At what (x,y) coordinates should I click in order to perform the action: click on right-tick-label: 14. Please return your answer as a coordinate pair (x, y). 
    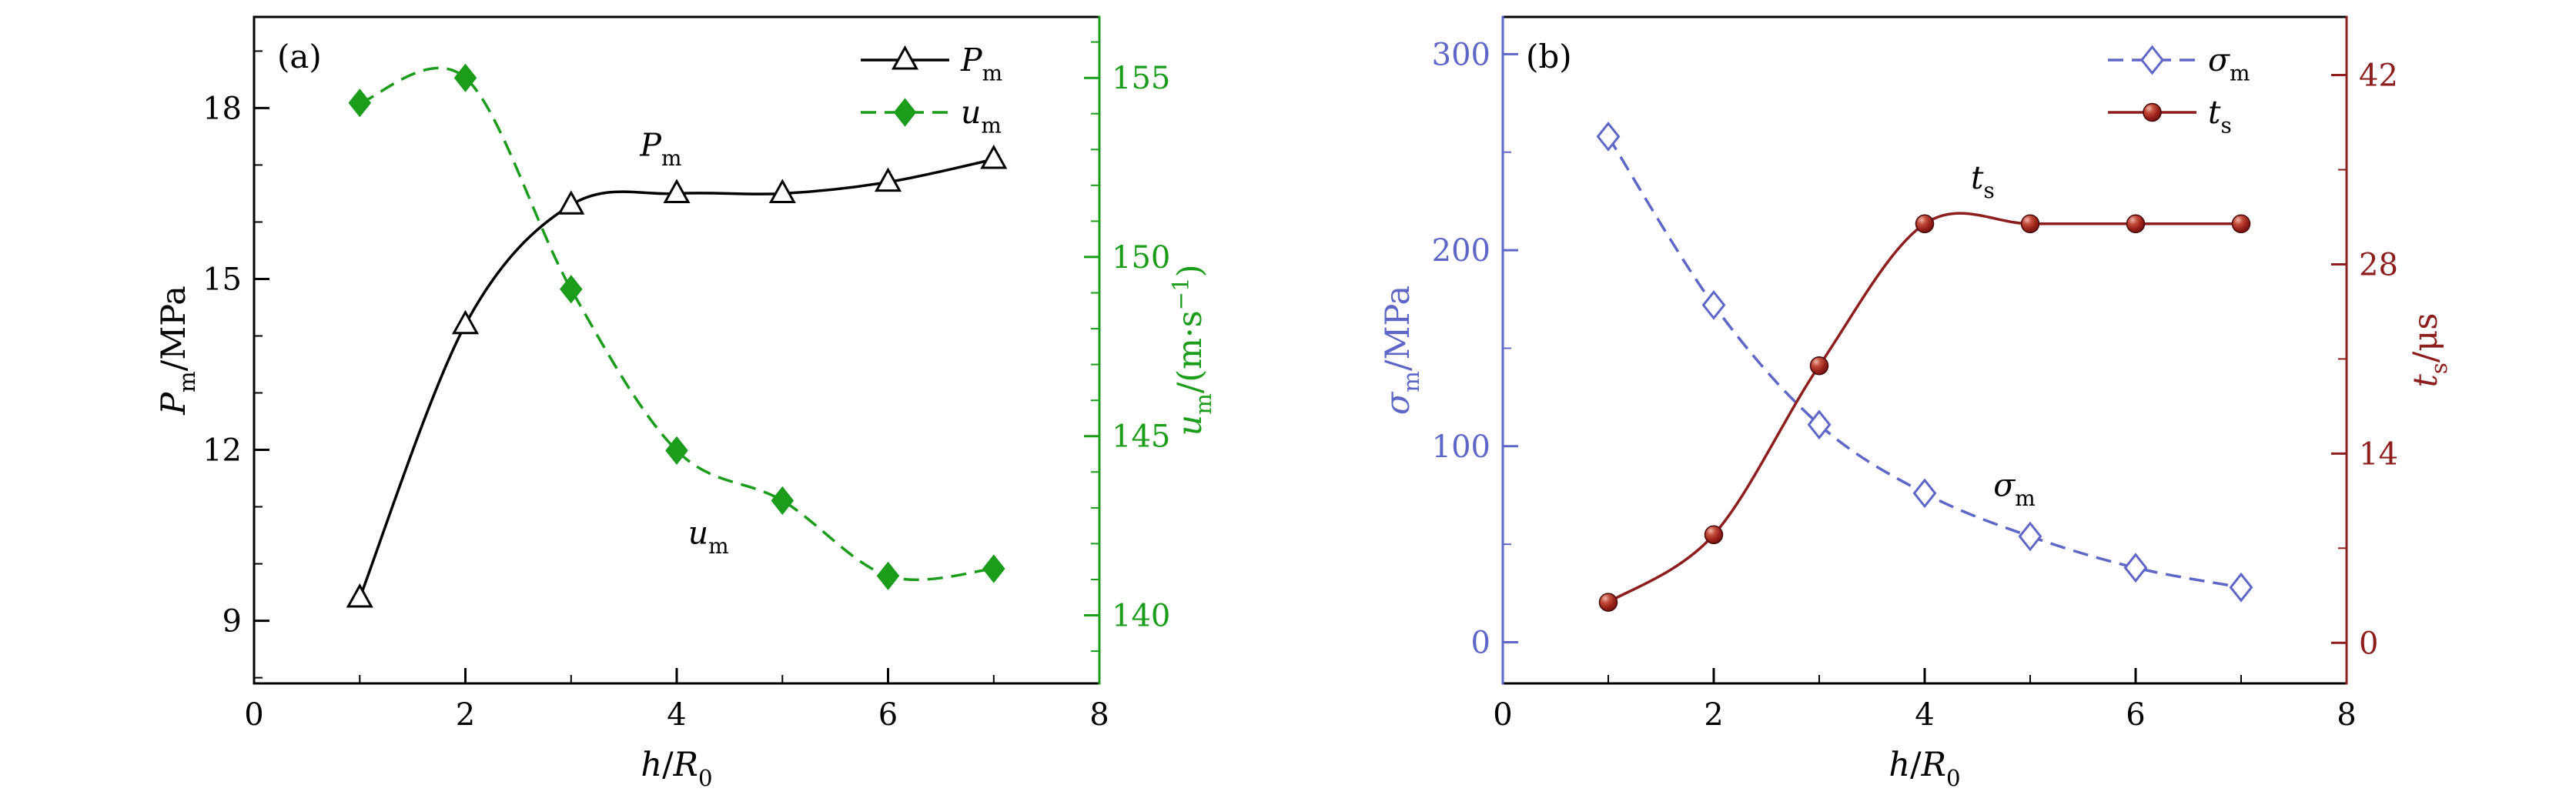
    Looking at the image, I should click on (2379, 454).